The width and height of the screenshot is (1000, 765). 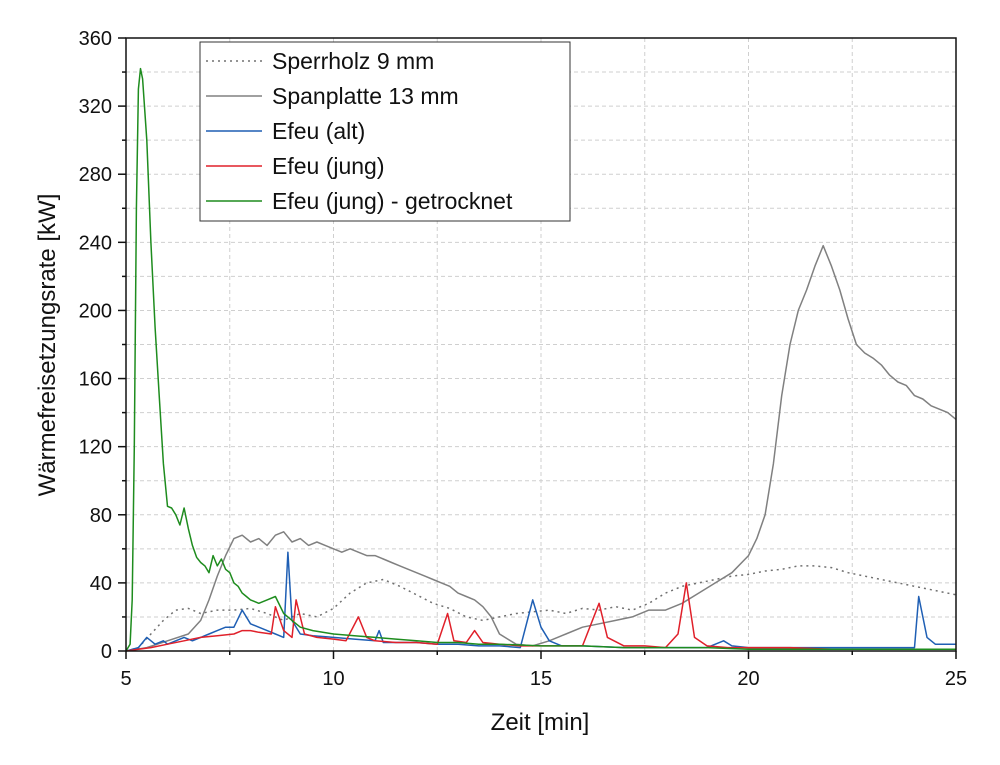 What do you see at coordinates (95, 175) in the screenshot?
I see `y-tick-label: 280` at bounding box center [95, 175].